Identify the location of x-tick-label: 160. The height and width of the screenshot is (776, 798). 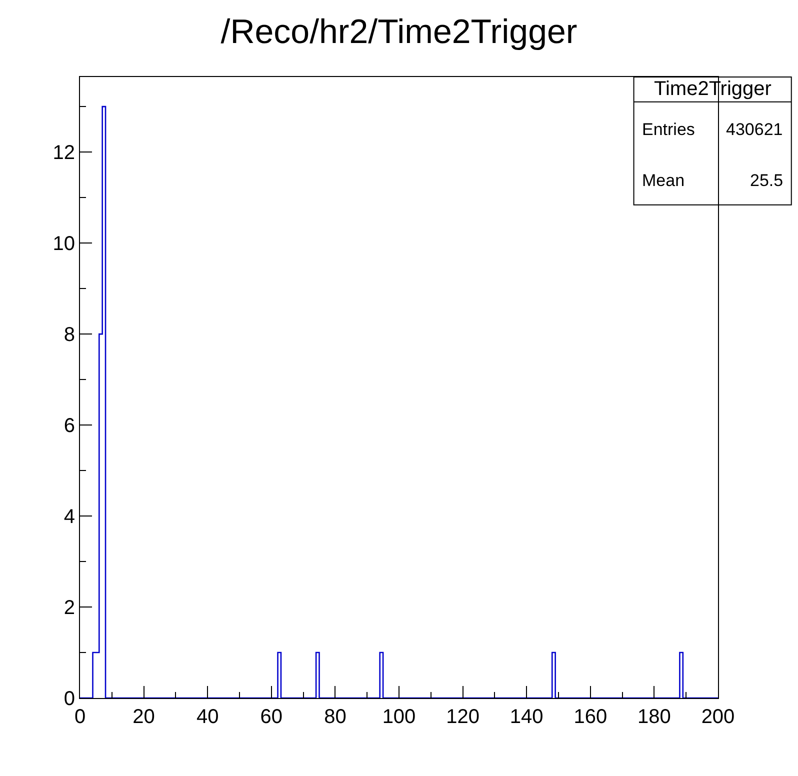
(591, 717).